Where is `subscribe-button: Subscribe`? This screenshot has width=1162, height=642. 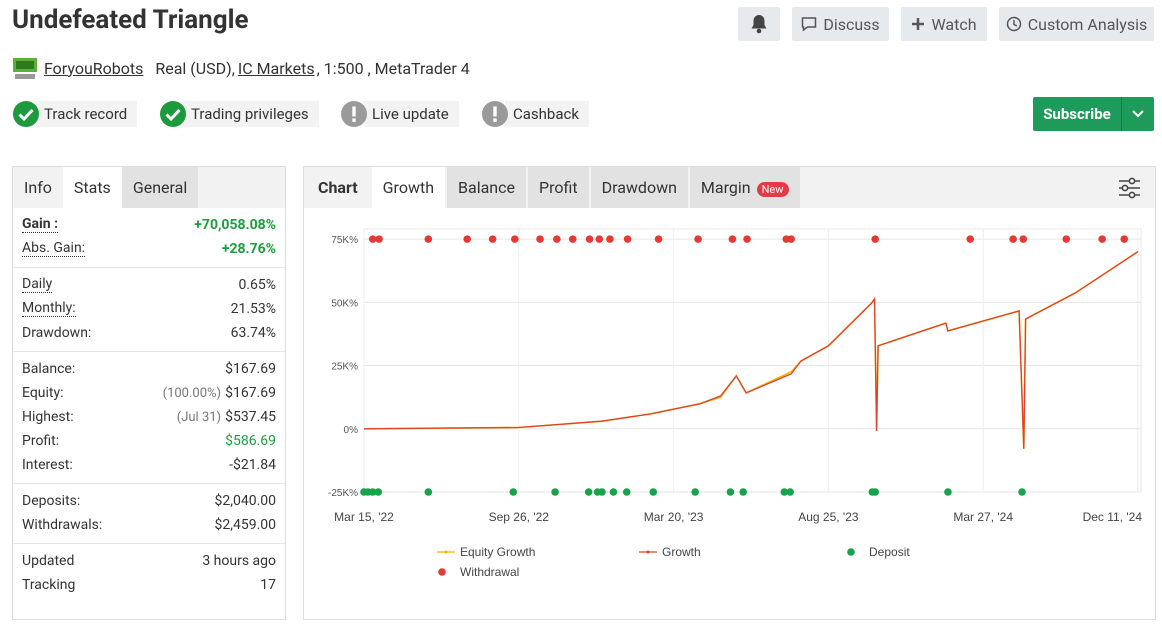
subscribe-button: Subscribe is located at coordinates (1093, 114).